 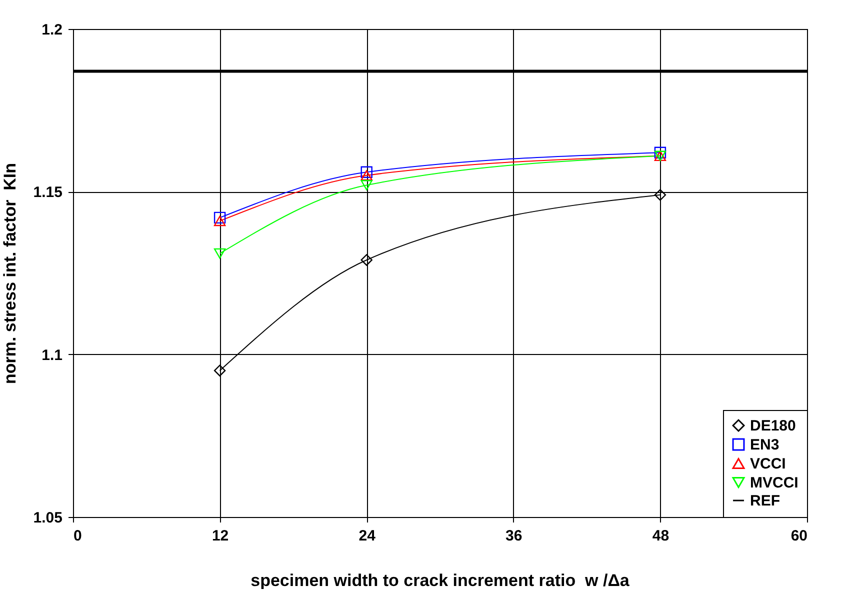 What do you see at coordinates (773, 426) in the screenshot?
I see `legend-label: DE180` at bounding box center [773, 426].